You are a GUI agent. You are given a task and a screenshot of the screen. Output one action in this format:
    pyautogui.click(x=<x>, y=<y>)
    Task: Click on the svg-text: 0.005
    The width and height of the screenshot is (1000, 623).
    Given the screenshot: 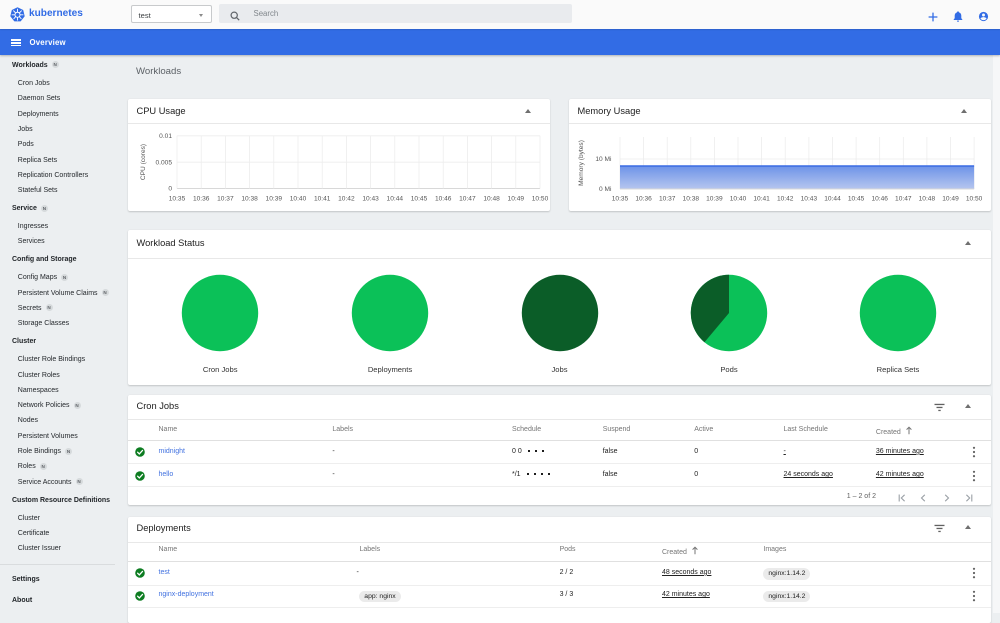 What is the action you would take?
    pyautogui.click(x=163, y=162)
    